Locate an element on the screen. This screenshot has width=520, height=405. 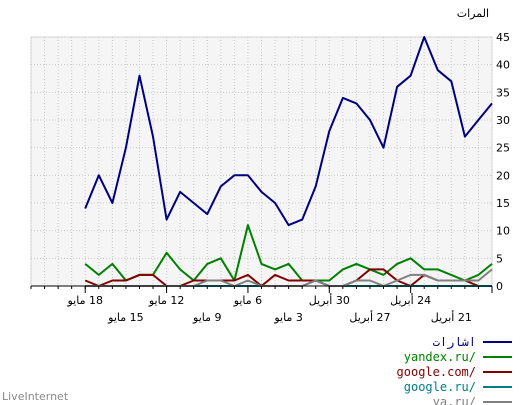
y-tick-label: 30 is located at coordinates (503, 120).